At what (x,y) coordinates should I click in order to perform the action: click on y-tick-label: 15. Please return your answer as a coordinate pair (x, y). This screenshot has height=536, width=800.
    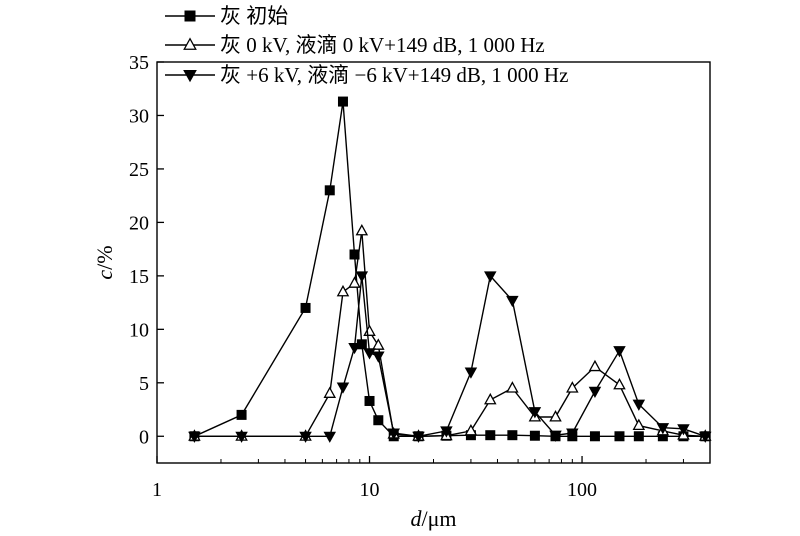
    Looking at the image, I should click on (139, 277).